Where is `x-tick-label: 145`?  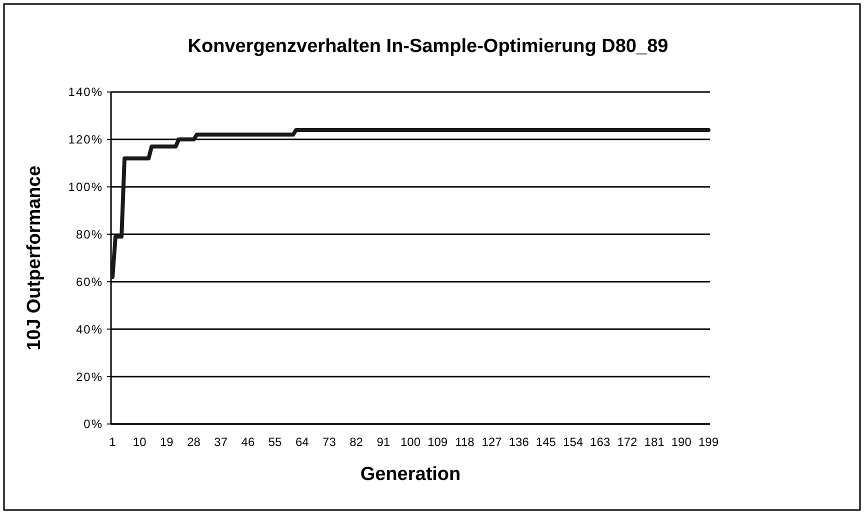 x-tick-label: 145 is located at coordinates (546, 442).